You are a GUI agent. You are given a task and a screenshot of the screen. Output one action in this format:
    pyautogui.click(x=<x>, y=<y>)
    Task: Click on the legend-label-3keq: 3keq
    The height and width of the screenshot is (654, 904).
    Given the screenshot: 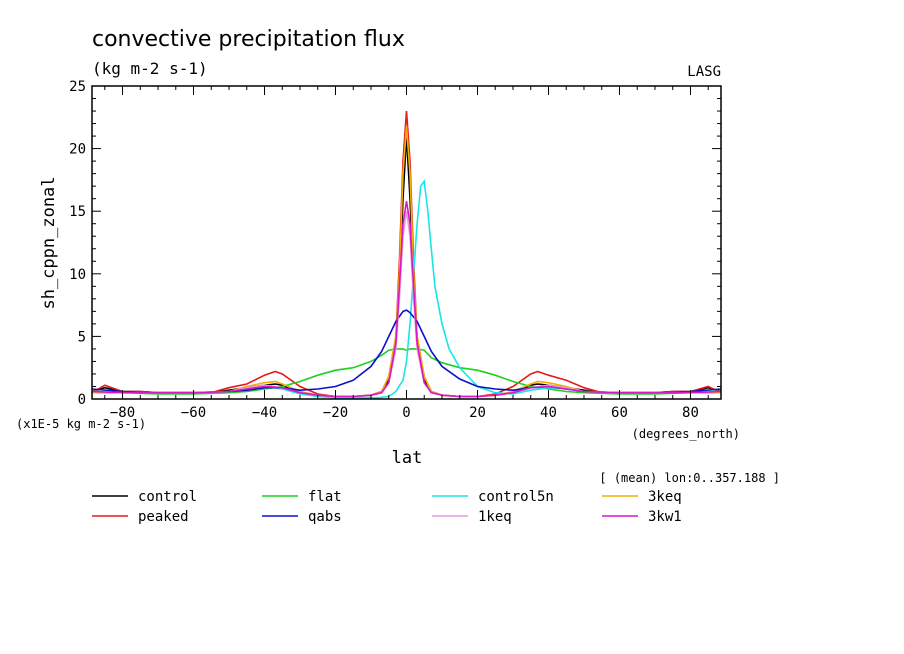 What is the action you would take?
    pyautogui.click(x=665, y=497)
    